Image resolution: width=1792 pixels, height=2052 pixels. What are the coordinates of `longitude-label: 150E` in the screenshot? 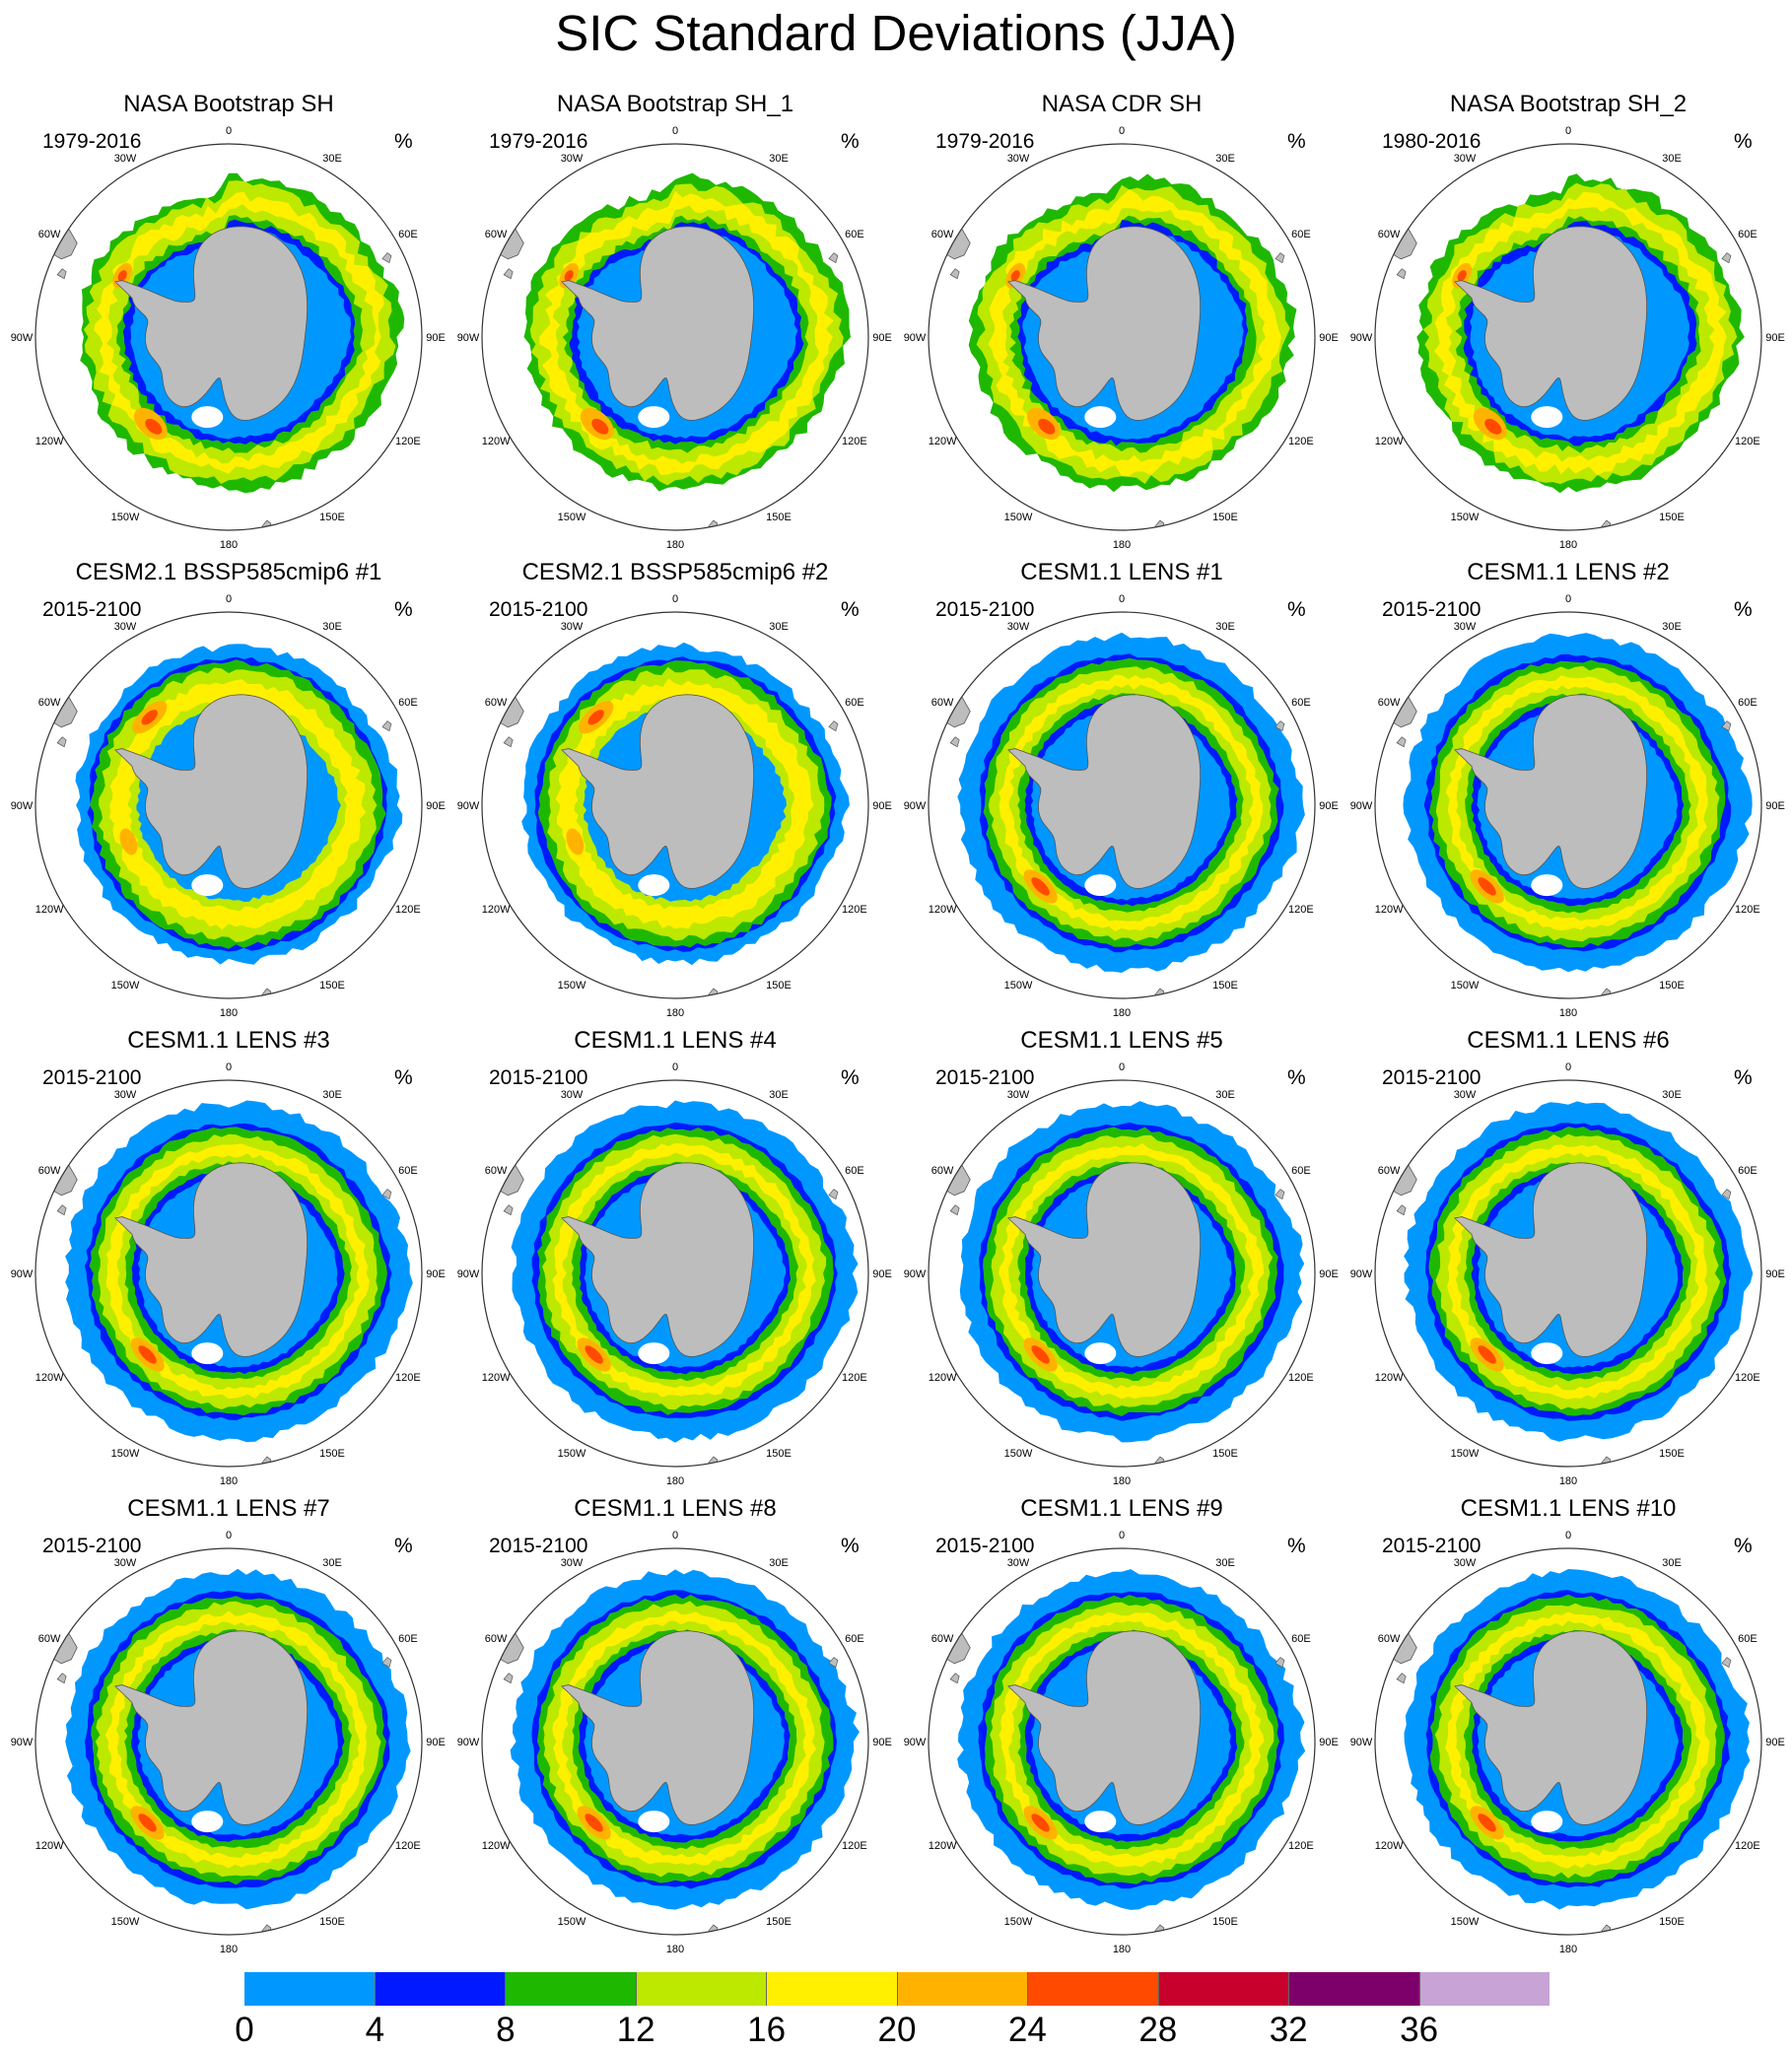 It's located at (1672, 1454).